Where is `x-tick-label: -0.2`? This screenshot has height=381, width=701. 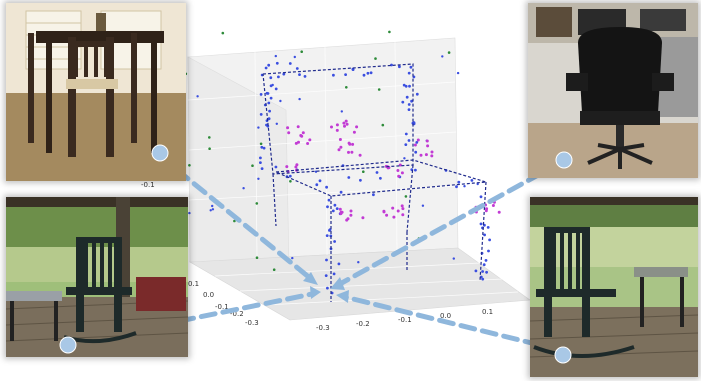
x-tick-label: -0.2 is located at coordinates (363, 324).